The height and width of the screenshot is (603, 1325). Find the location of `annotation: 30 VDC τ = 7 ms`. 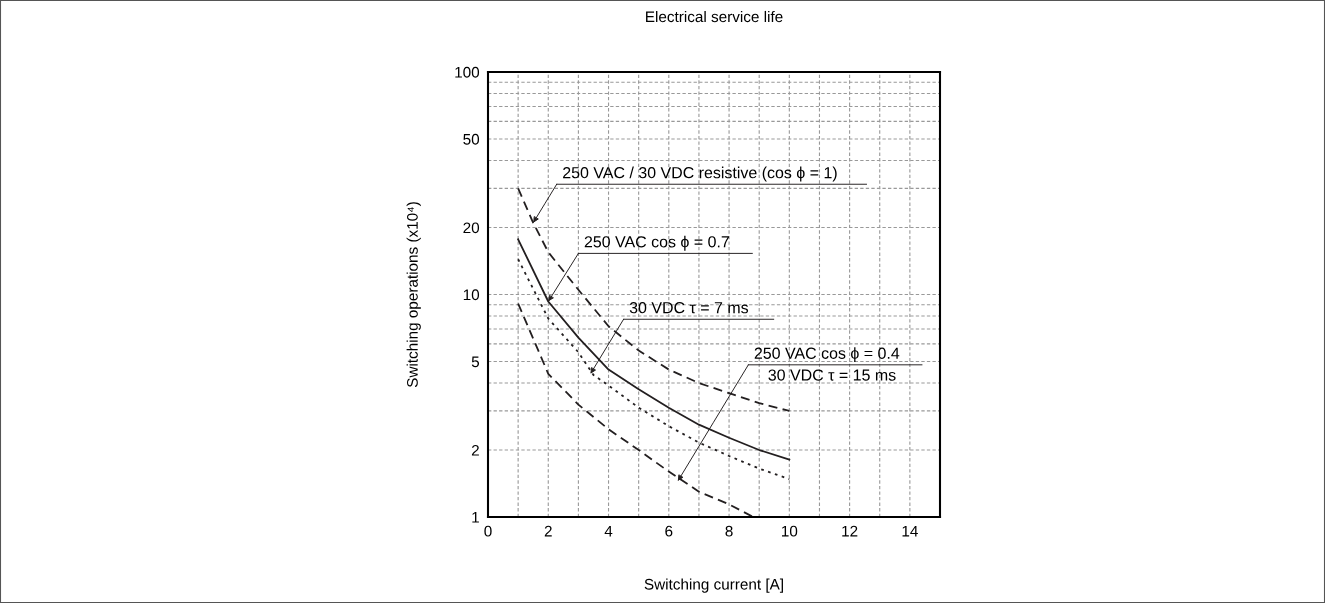

annotation: 30 VDC τ = 7 ms is located at coordinates (689, 308).